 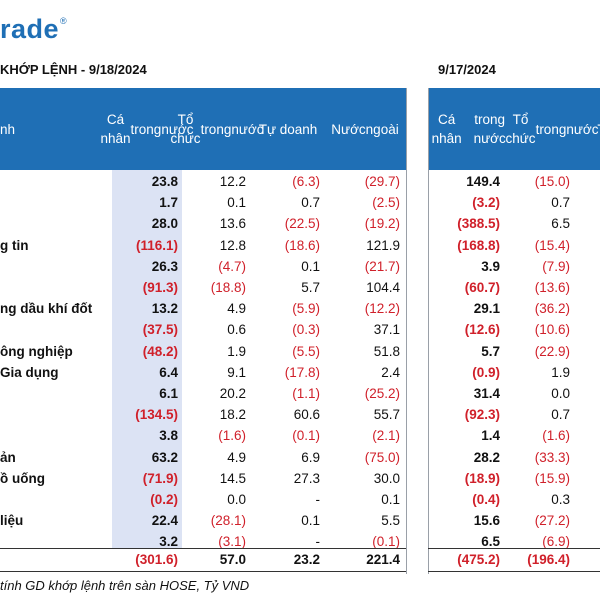 What do you see at coordinates (22, 478) in the screenshot?
I see `sector-label: ồ uống` at bounding box center [22, 478].